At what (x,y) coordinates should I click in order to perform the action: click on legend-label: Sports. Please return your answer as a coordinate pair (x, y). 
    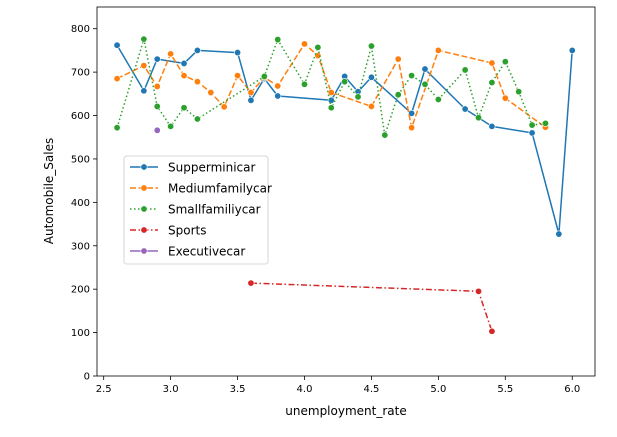
    Looking at the image, I should click on (187, 231).